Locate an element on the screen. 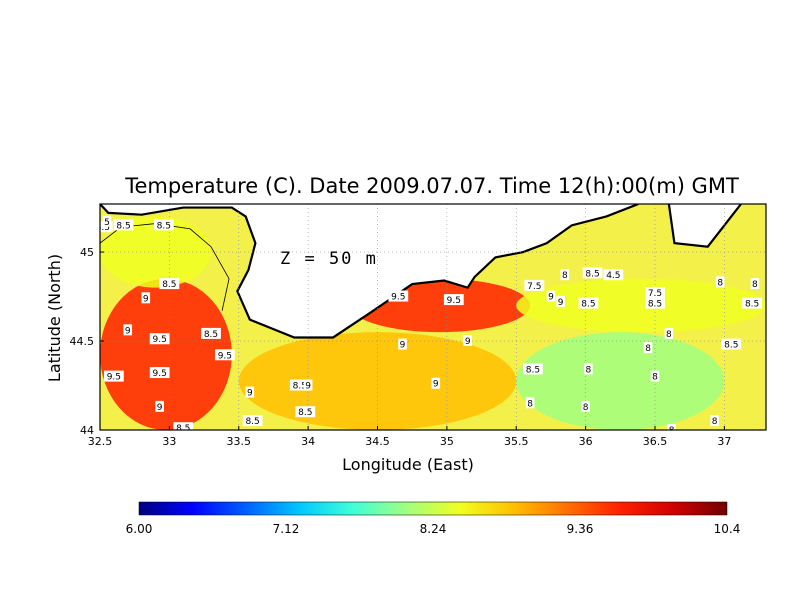 The width and height of the screenshot is (800, 600). x-axis-ticks: 32.5 33 33.5 34 34.5 35 35.5 36 36.5 37 is located at coordinates (409, 437).